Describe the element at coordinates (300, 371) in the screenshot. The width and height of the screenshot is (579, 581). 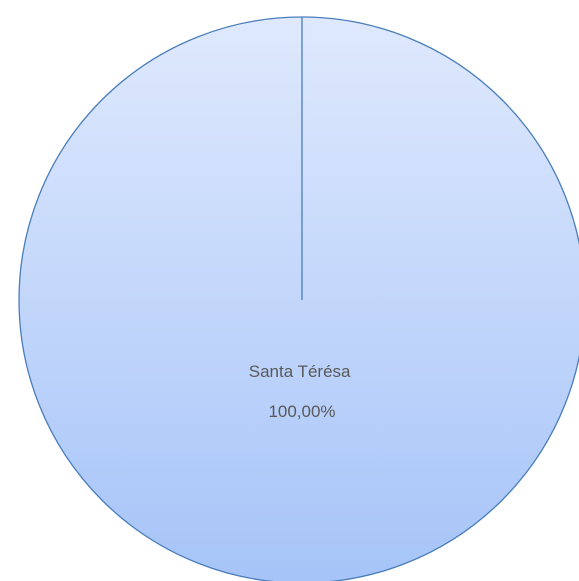
I see `data-label-category-text: Santa Térésa` at that location.